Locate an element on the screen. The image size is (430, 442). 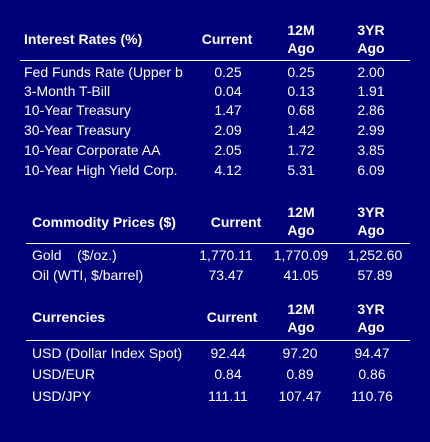
commodity-3yr: 57.89 is located at coordinates (375, 275).